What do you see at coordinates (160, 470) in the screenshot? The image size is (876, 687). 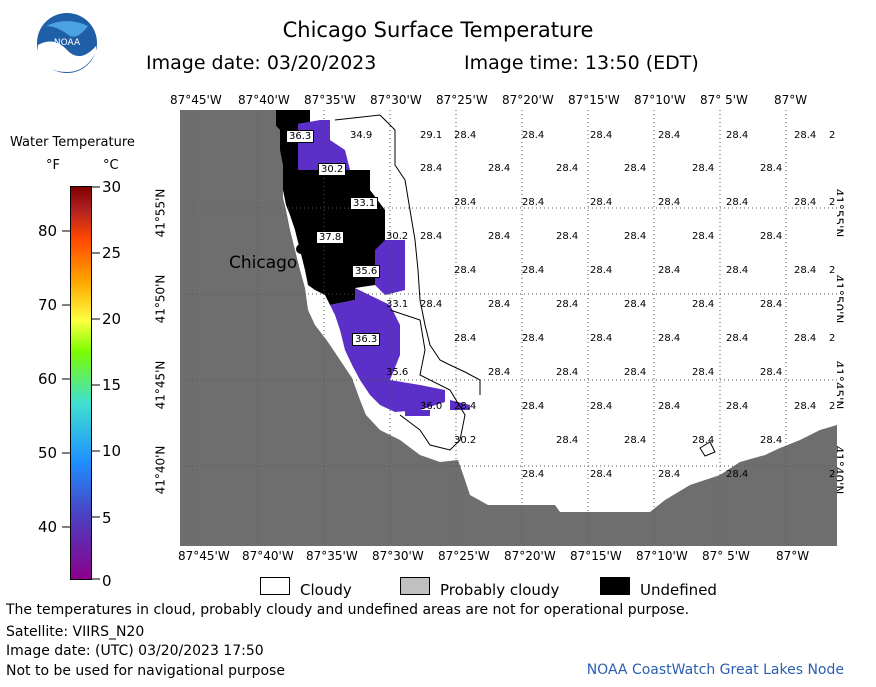 I see `lat-label: 41°40'N` at bounding box center [160, 470].